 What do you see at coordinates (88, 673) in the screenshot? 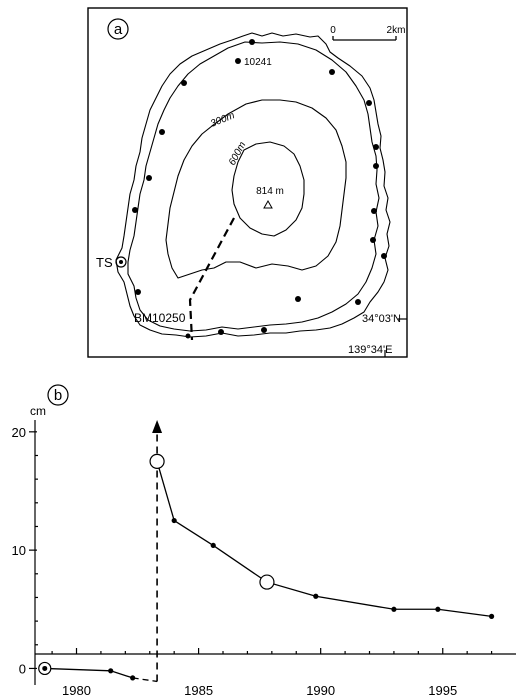
I see `series-line-pre` at bounding box center [88, 673].